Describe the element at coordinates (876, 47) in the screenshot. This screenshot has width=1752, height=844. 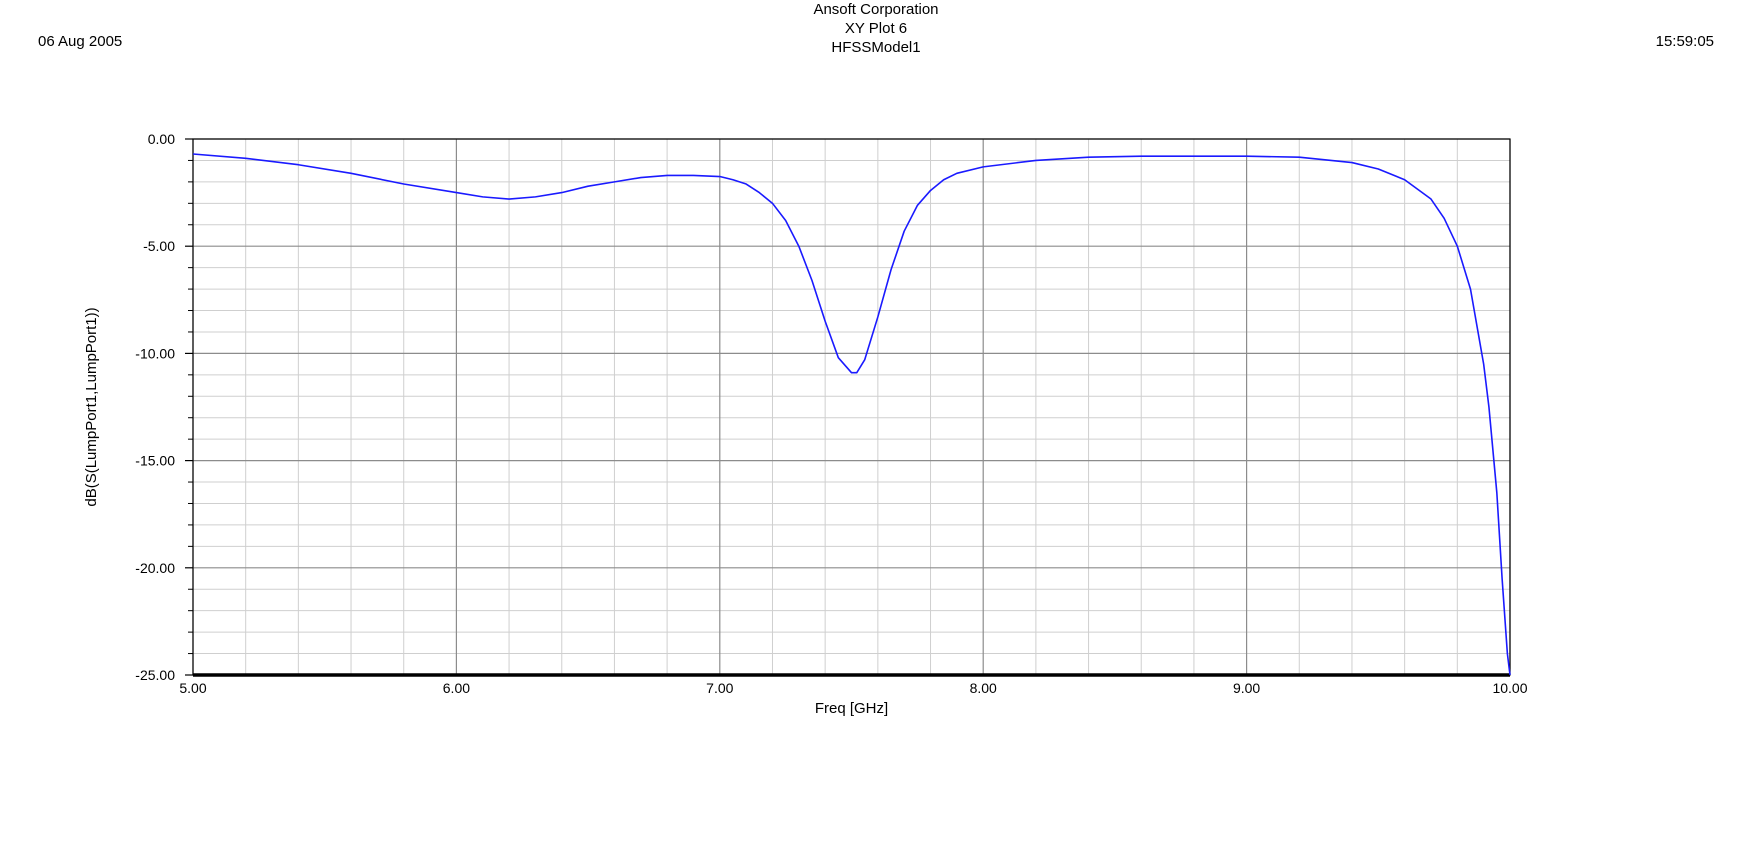
I see `model-name: HFSSModel1` at that location.